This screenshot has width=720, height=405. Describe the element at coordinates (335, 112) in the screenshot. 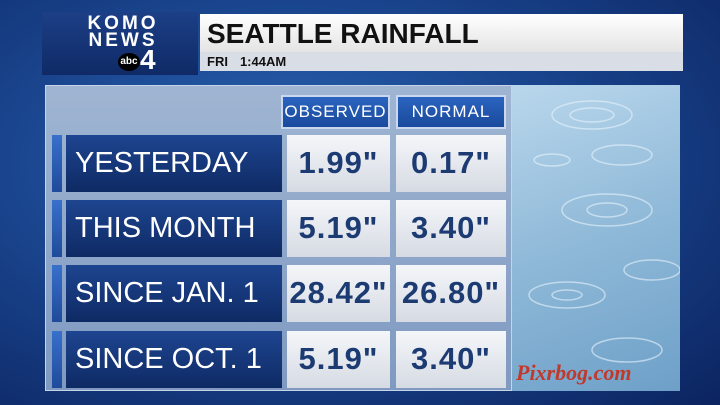

I see `column-header: OBSERVED` at that location.